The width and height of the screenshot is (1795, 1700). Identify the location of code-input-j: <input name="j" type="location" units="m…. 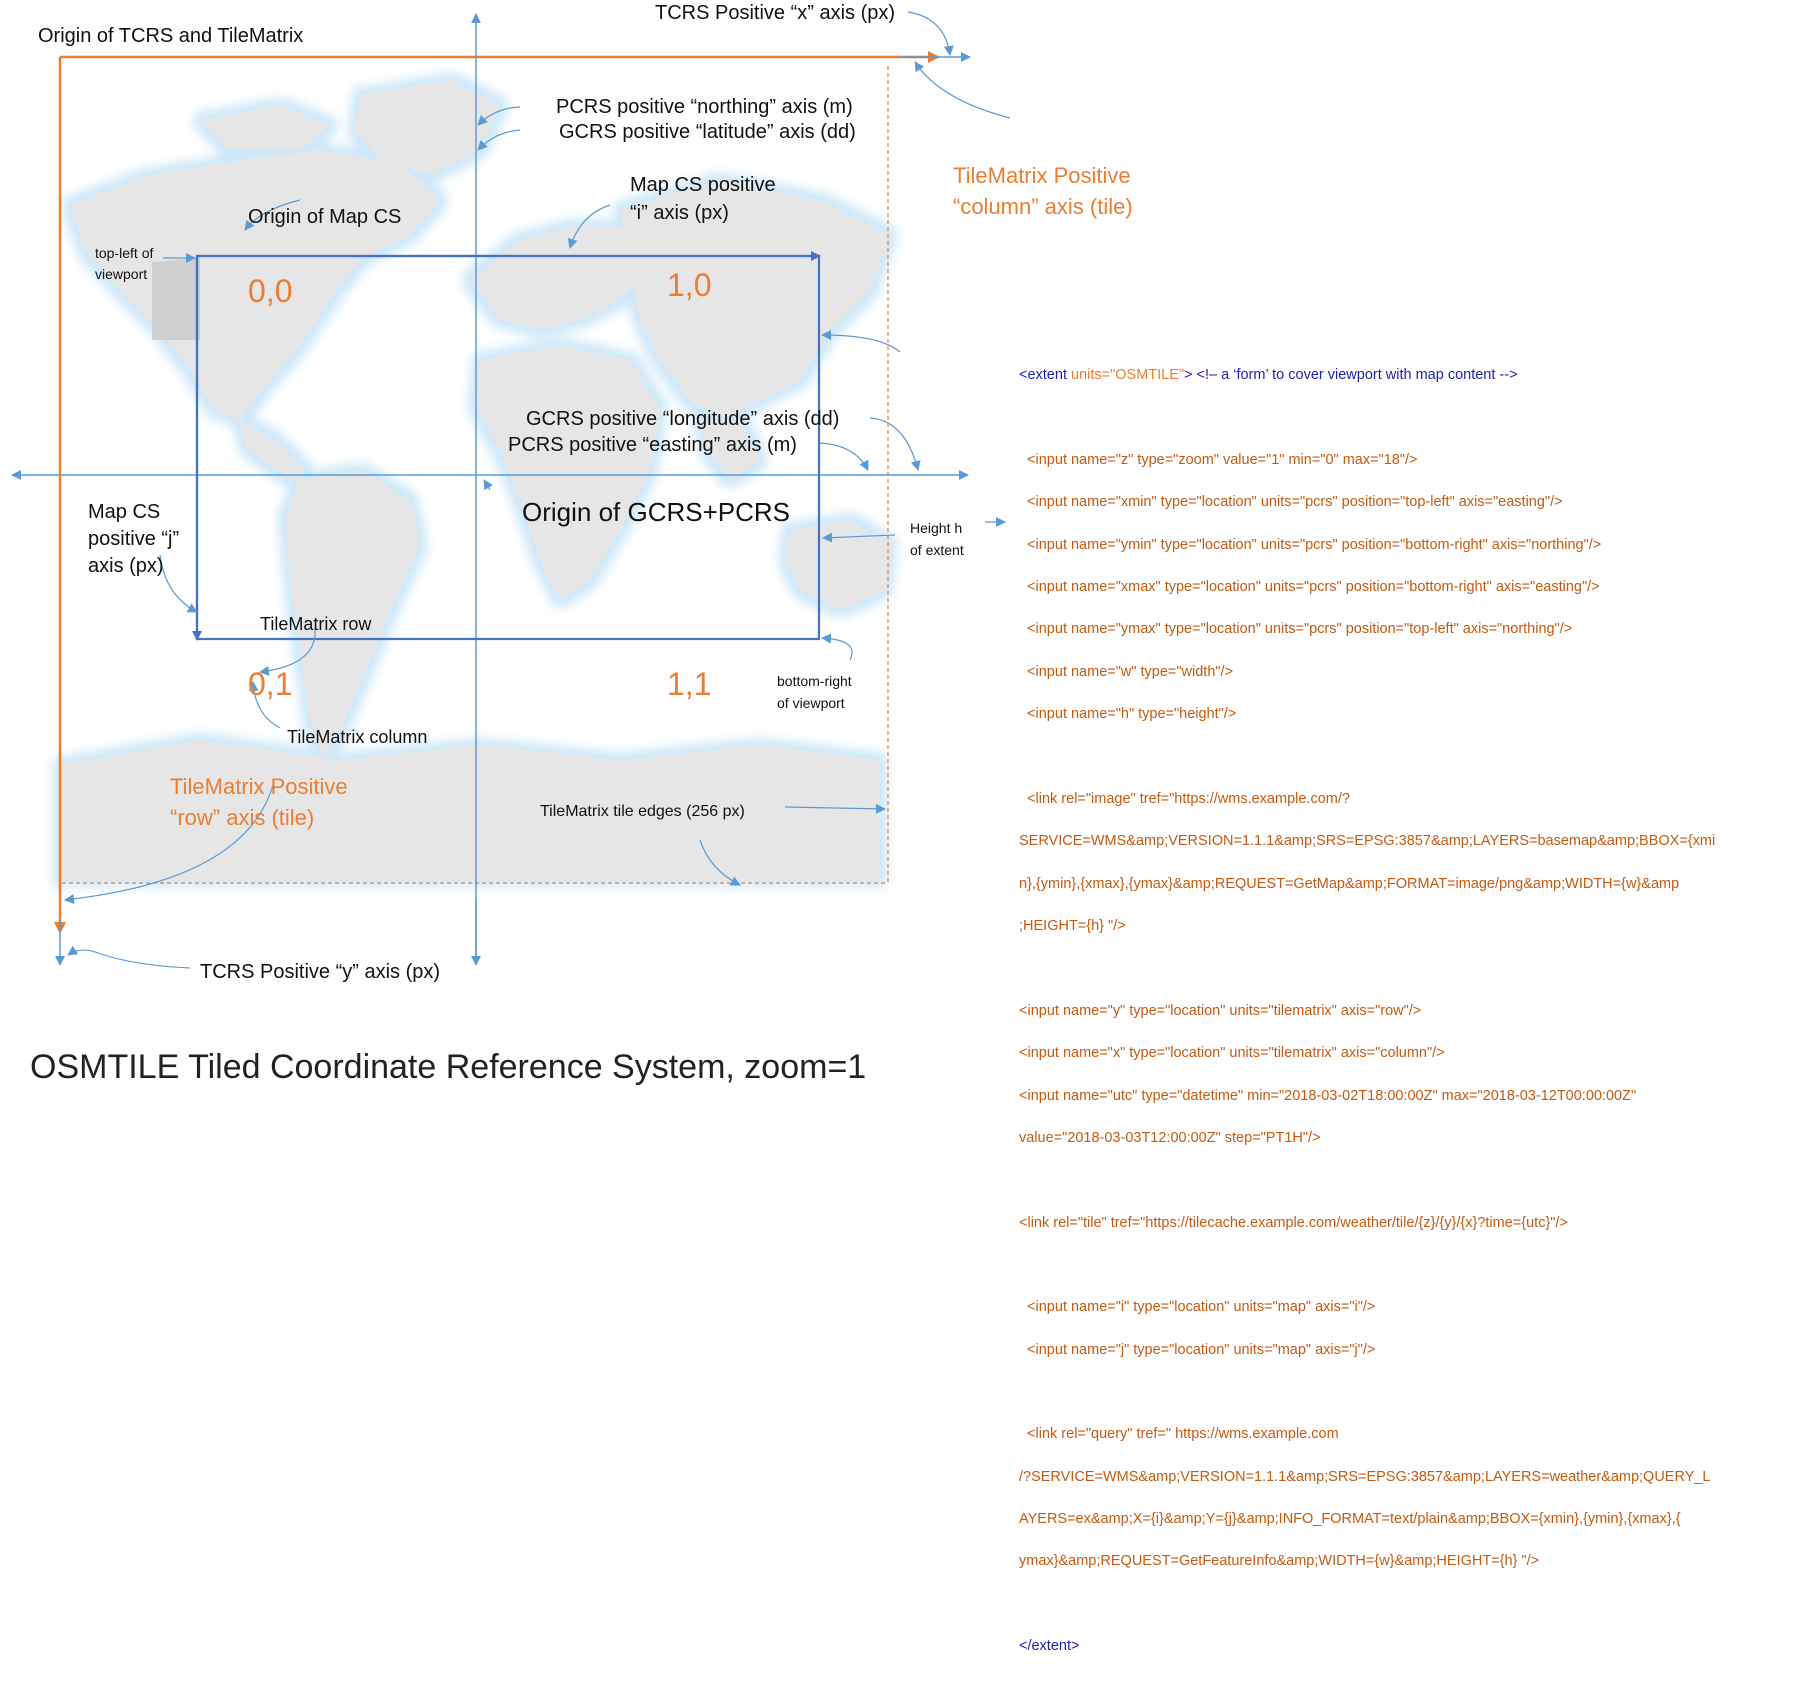
(1197, 1349).